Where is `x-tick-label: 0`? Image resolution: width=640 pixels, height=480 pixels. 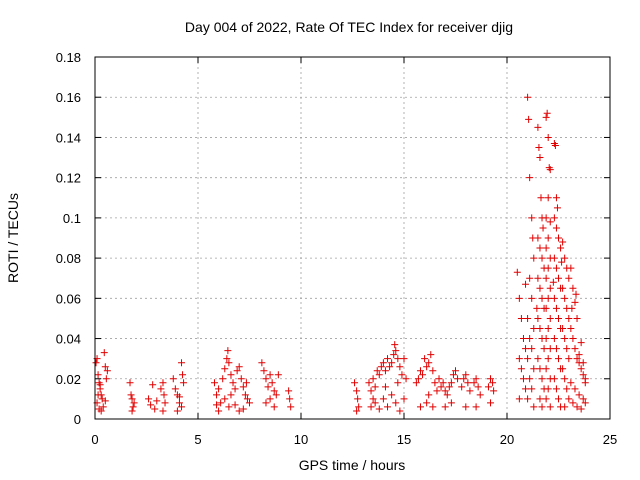 x-tick-label: 0 is located at coordinates (94, 439).